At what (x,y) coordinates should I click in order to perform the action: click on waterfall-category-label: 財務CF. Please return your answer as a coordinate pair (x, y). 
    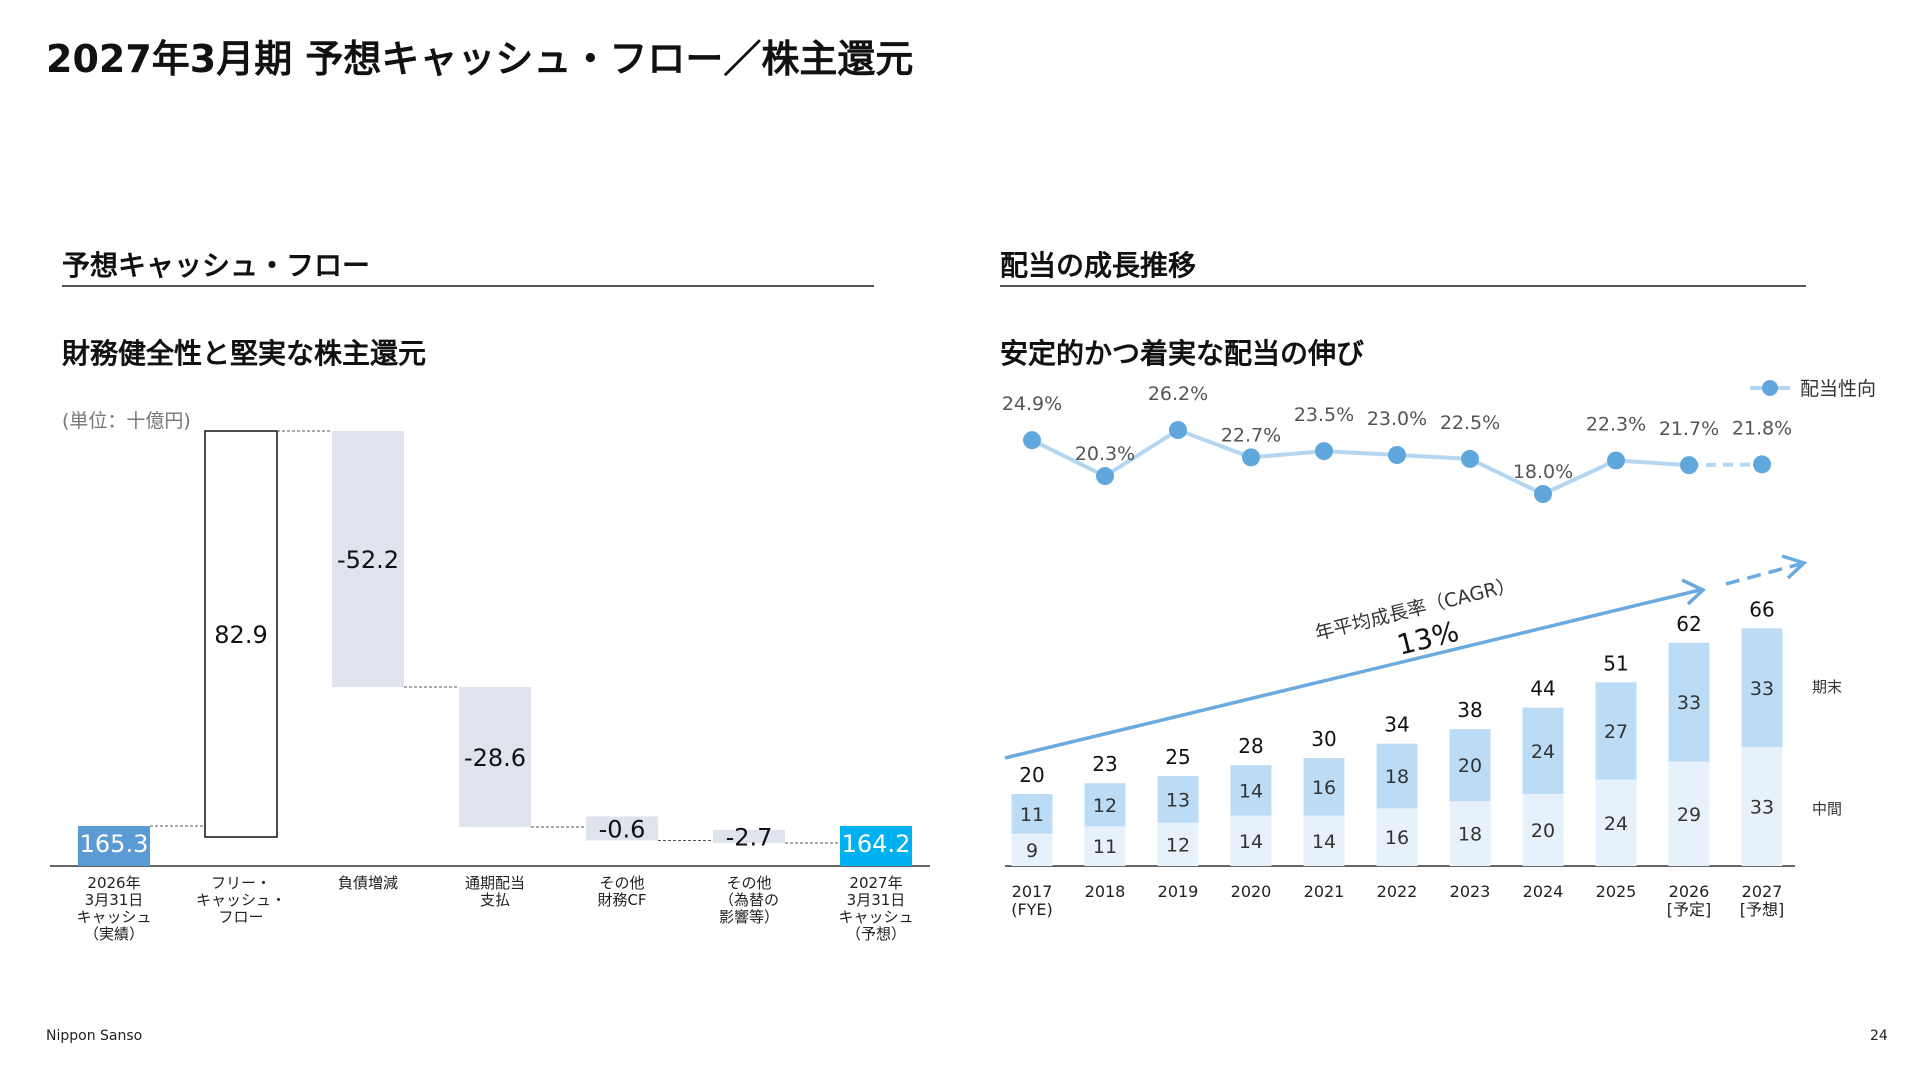
    Looking at the image, I should click on (621, 900).